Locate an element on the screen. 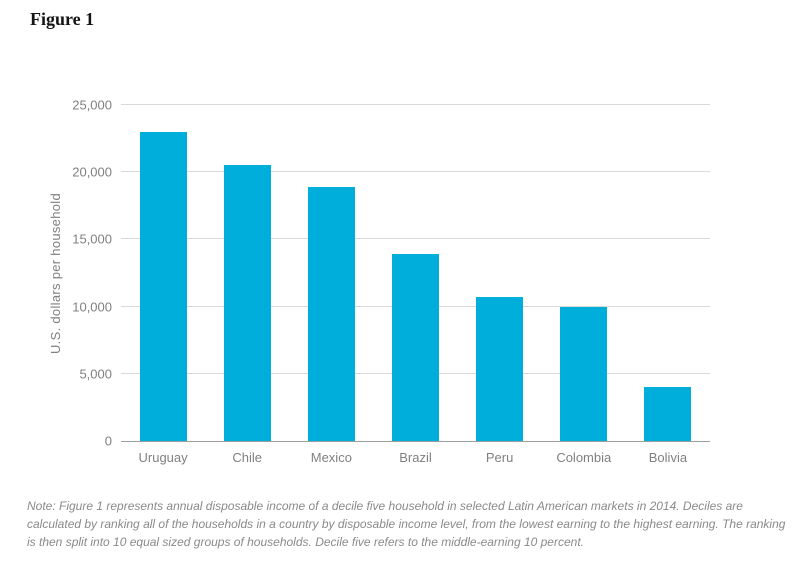 Image resolution: width=805 pixels, height=561 pixels. bar-group-peru: Peru is located at coordinates (500, 285).